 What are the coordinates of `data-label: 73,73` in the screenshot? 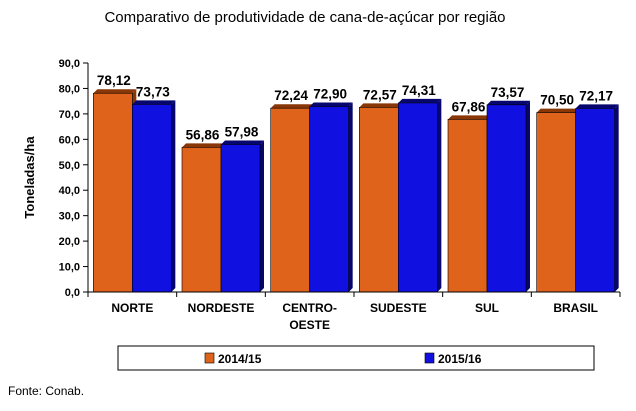 It's located at (153, 91).